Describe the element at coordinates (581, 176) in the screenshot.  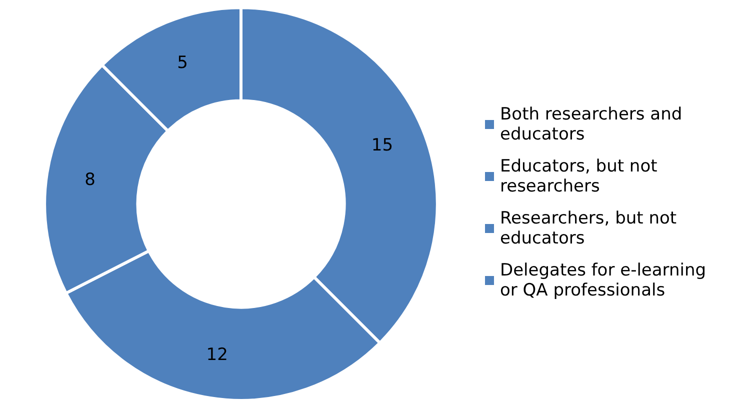
I see `legend-label: Educators, but not researchers` at that location.